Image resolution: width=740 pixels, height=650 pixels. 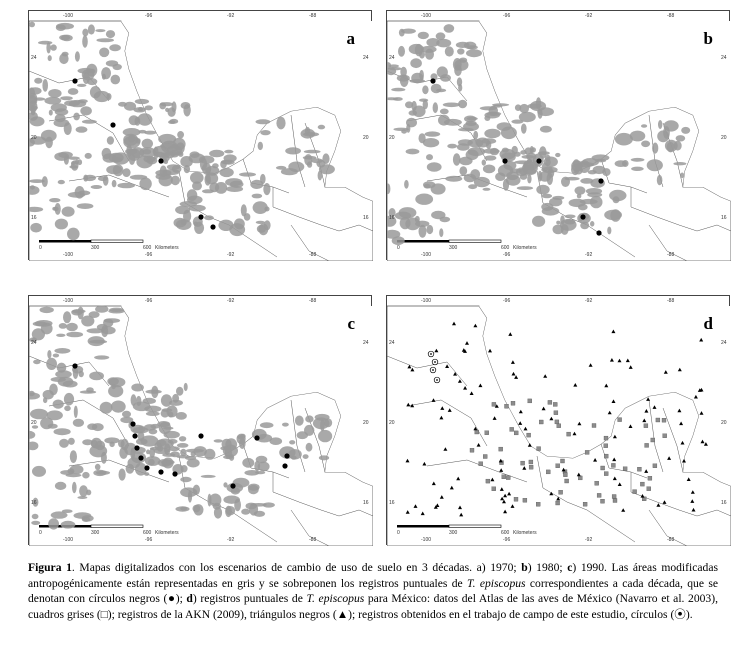 I want to click on right-tick: 16, so click(x=366, y=218).